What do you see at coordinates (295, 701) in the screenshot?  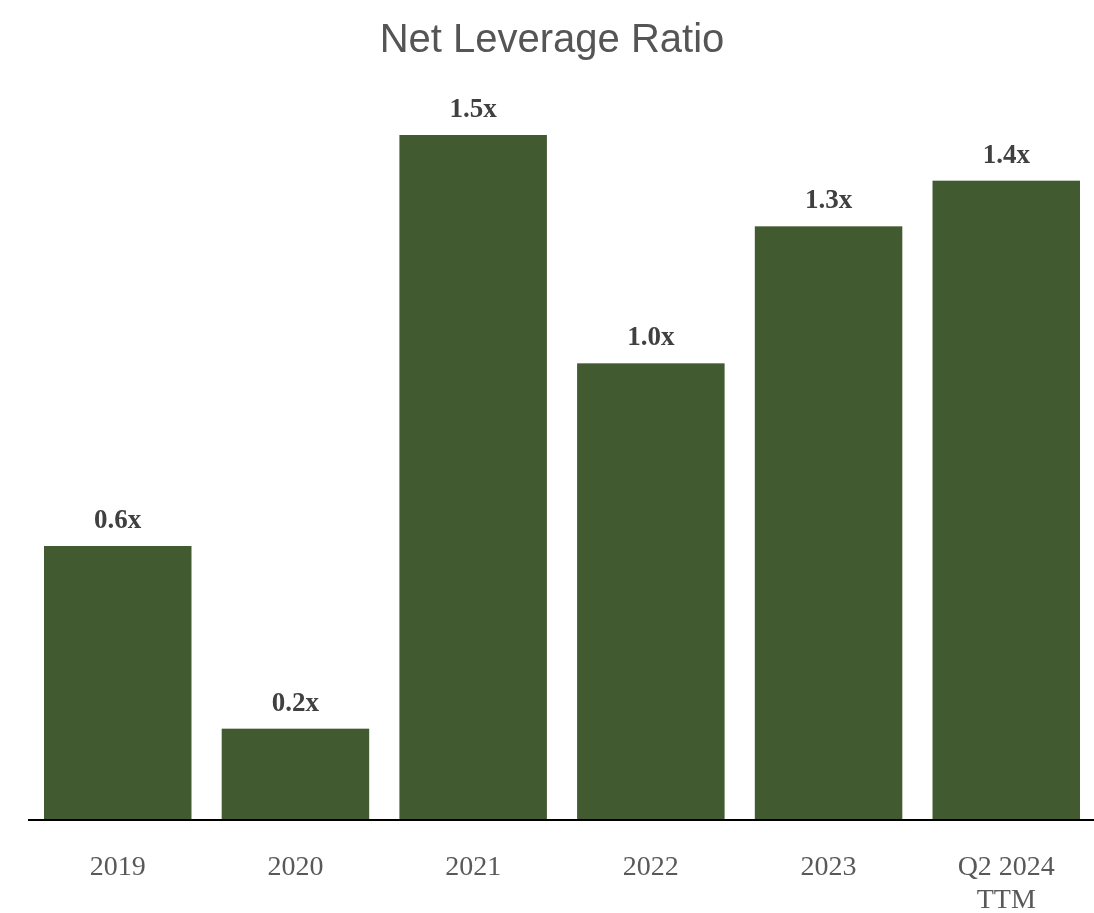 I see `data-label: 0.2x` at bounding box center [295, 701].